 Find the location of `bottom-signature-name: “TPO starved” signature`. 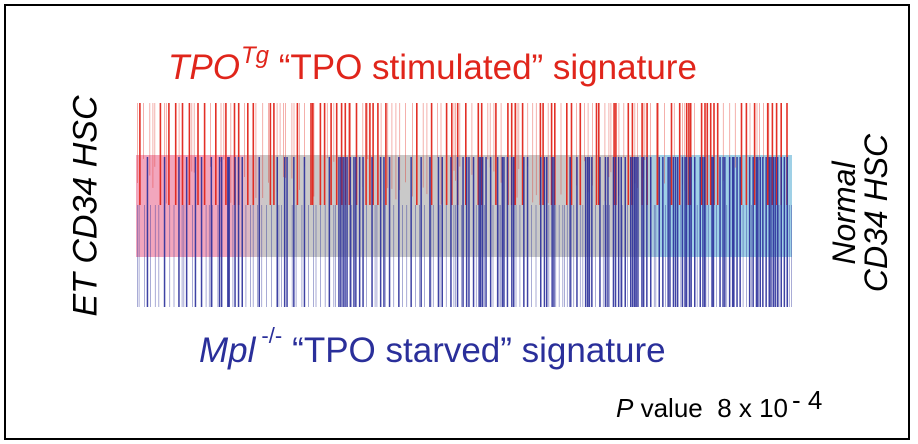

bottom-signature-name: “TPO starved” signature is located at coordinates (479, 350).